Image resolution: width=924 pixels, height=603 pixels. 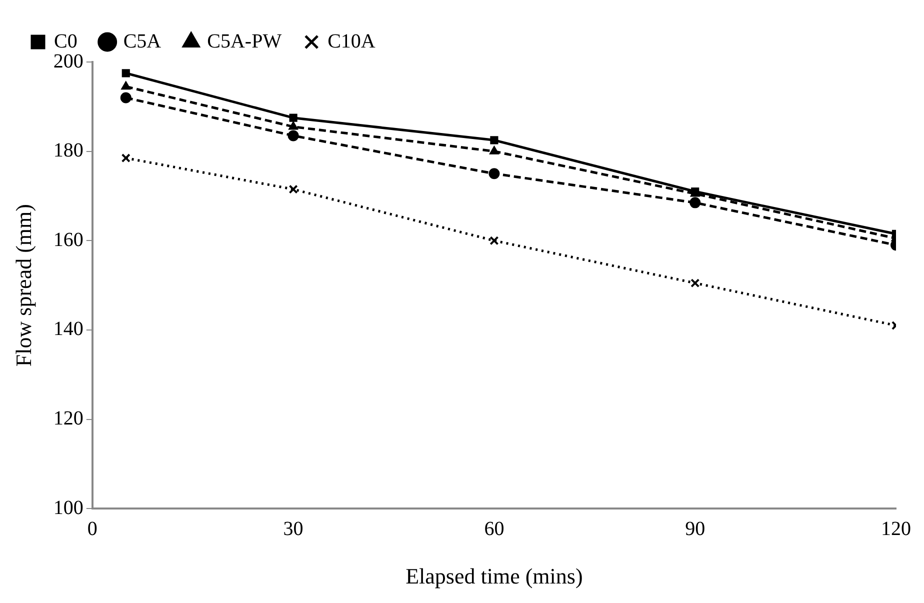 What do you see at coordinates (142, 41) in the screenshot?
I see `legend-label: C5A` at bounding box center [142, 41].